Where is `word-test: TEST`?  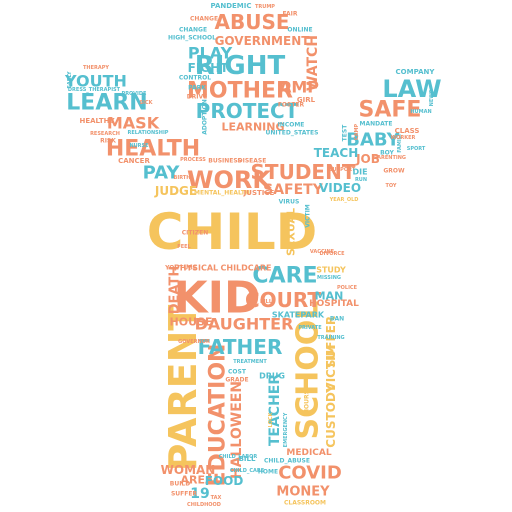 word-test: TEST is located at coordinates (345, 133).